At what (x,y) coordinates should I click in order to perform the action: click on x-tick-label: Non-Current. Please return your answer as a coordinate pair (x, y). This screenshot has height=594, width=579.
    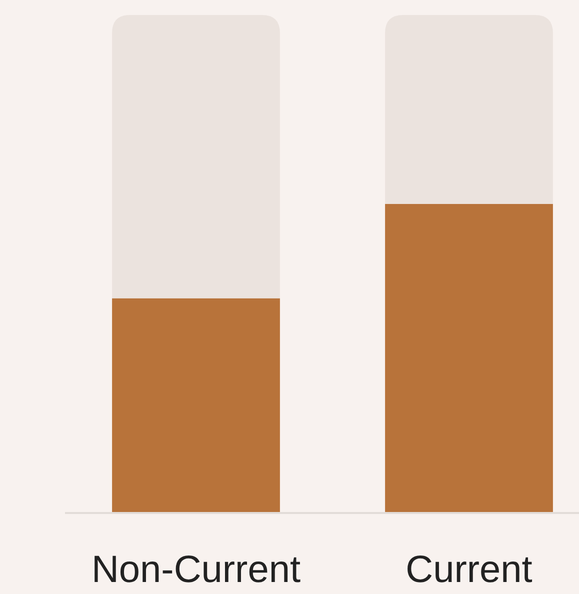
    Looking at the image, I should click on (196, 570).